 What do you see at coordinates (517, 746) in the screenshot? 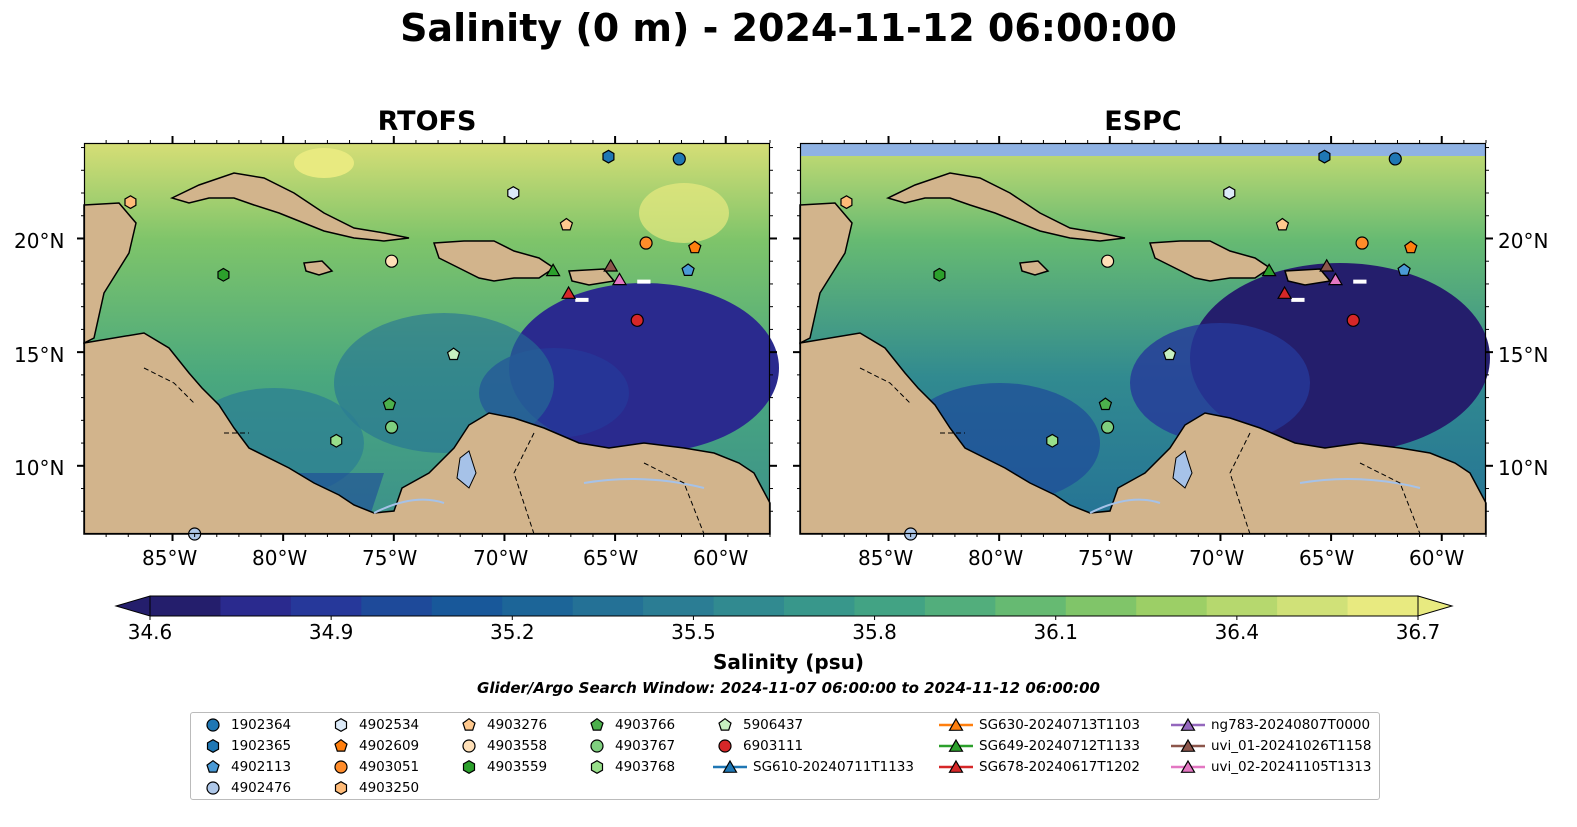
I see `legend-label: 4903558` at bounding box center [517, 746].